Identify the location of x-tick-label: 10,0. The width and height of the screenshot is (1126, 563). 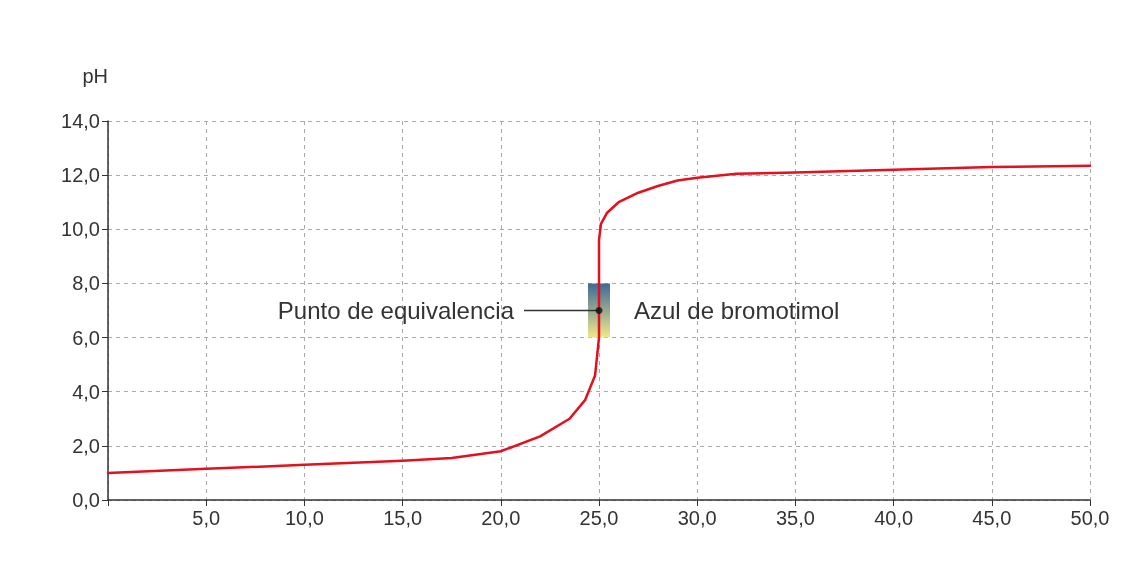
(304, 518).